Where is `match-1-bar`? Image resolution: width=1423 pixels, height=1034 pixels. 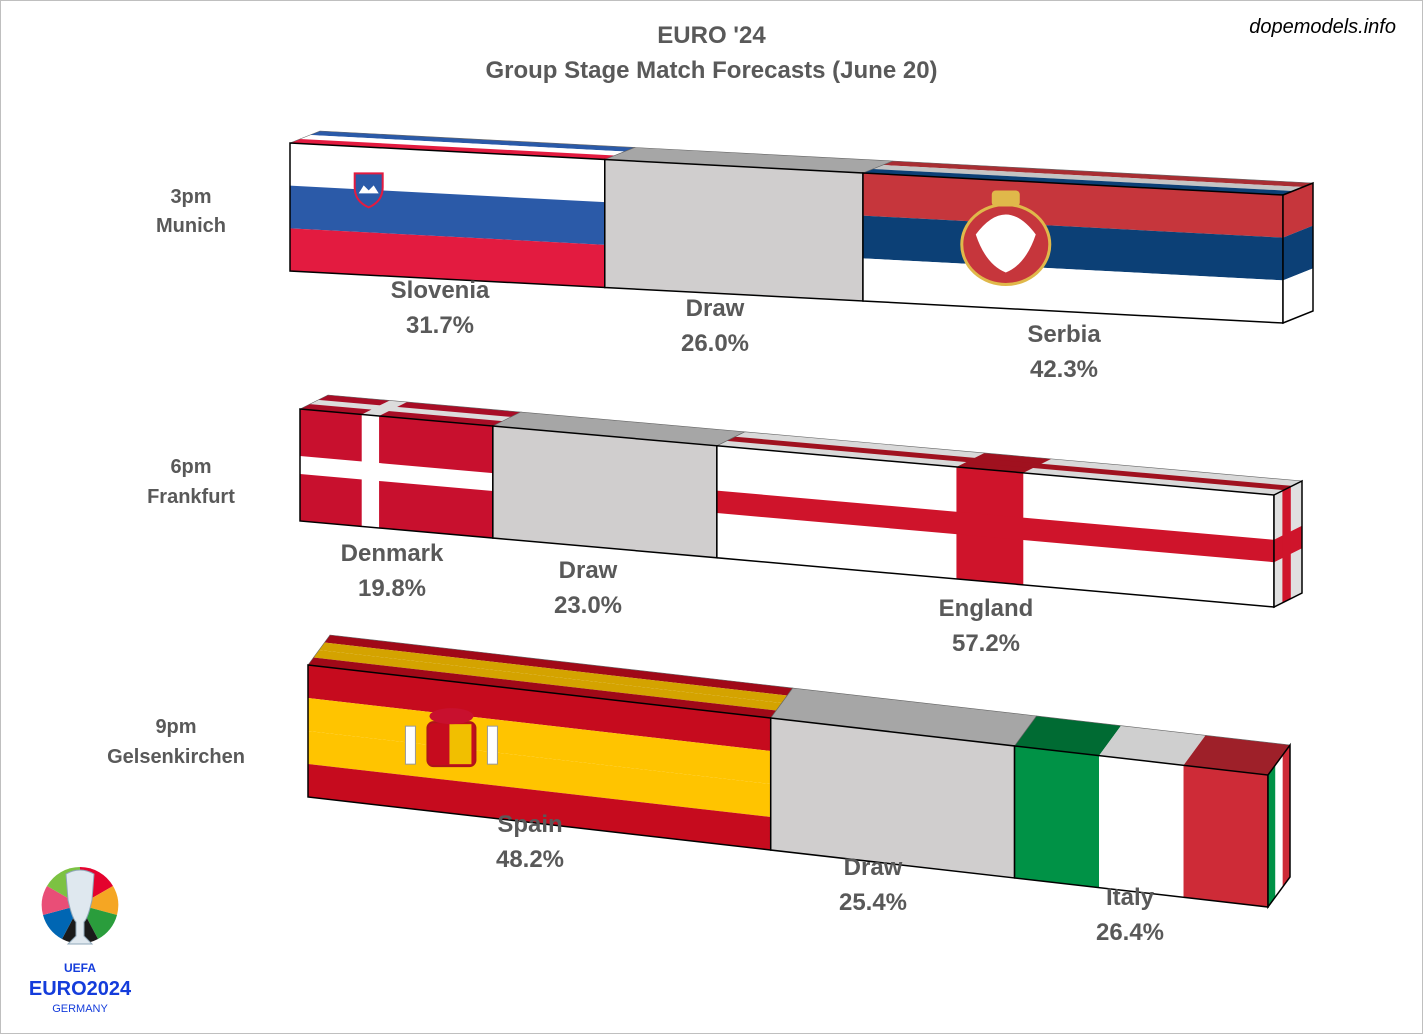
match-1-bar is located at coordinates (801, 227).